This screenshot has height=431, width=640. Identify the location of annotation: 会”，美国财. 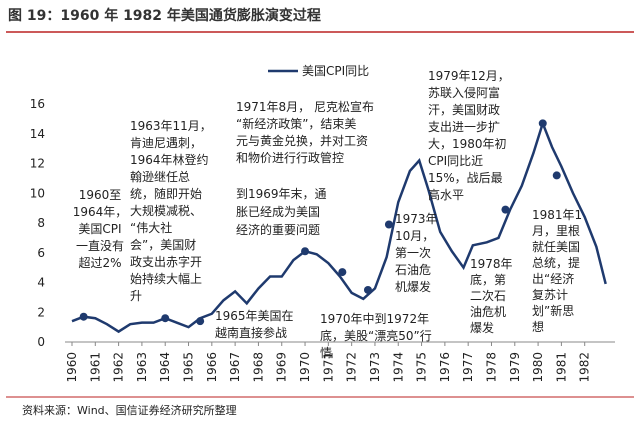
(163, 245).